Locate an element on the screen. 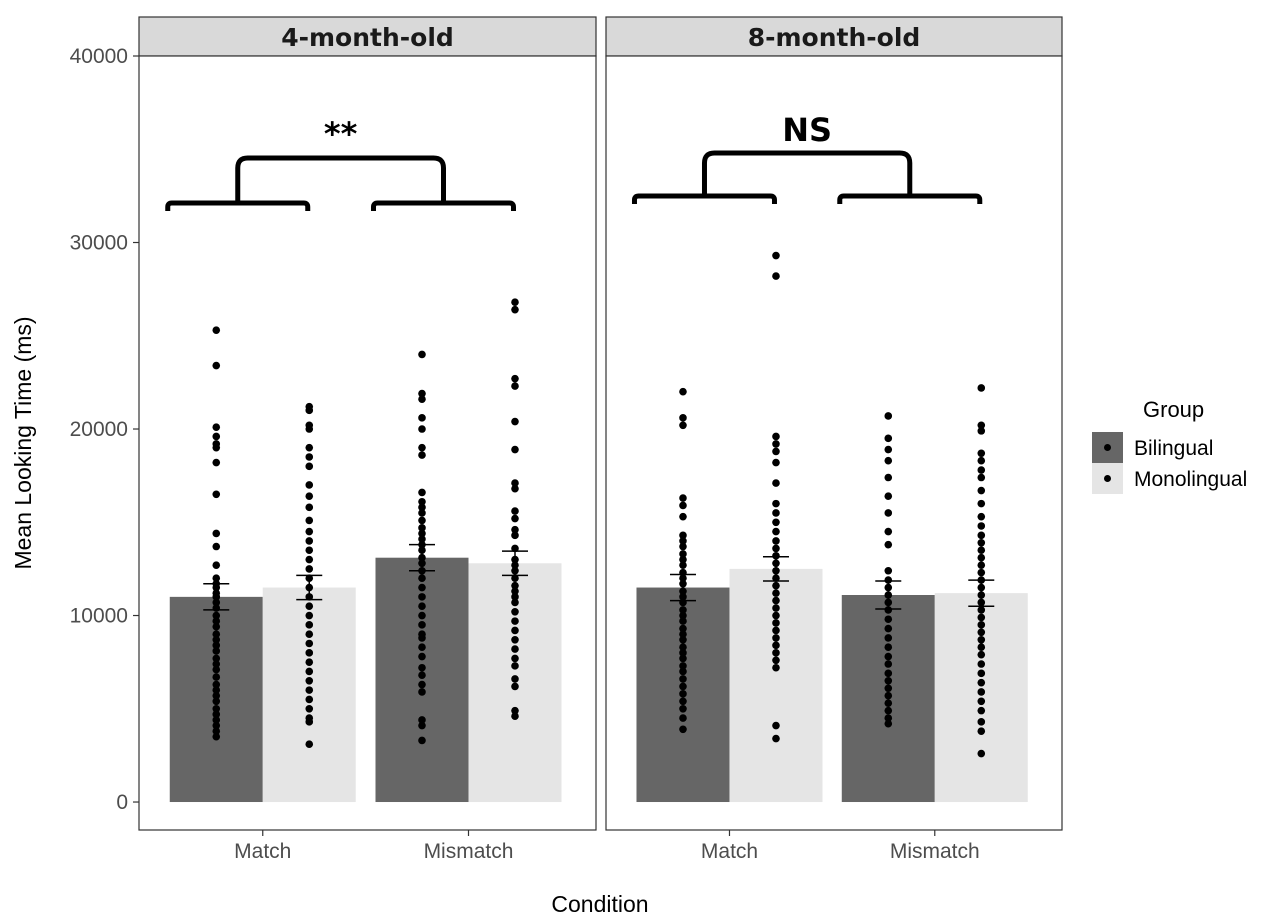  facet-strip is located at coordinates (367, 36).